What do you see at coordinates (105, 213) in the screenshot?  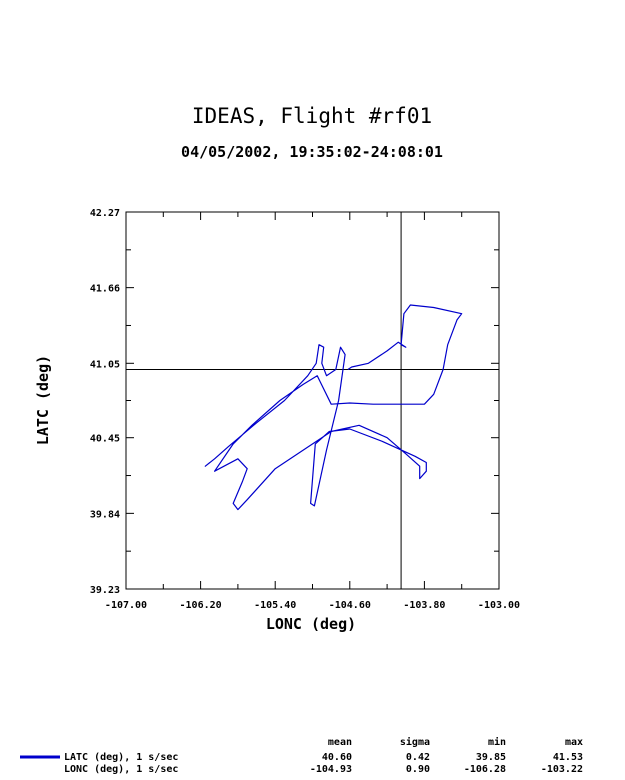 I see `y-tick-label: 42.27` at bounding box center [105, 213].